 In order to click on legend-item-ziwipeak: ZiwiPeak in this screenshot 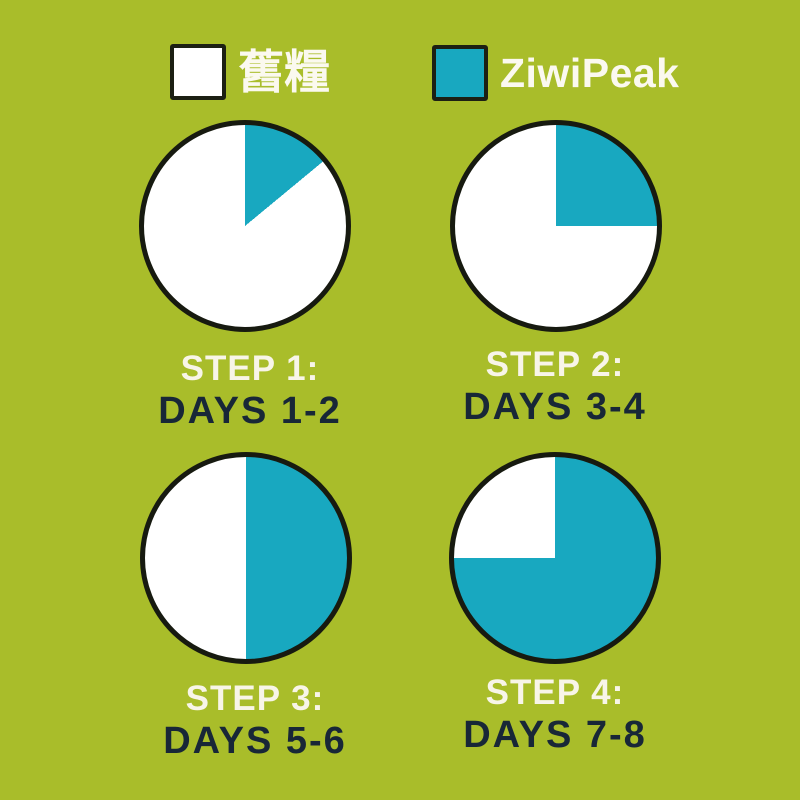, I will do `click(555, 73)`.